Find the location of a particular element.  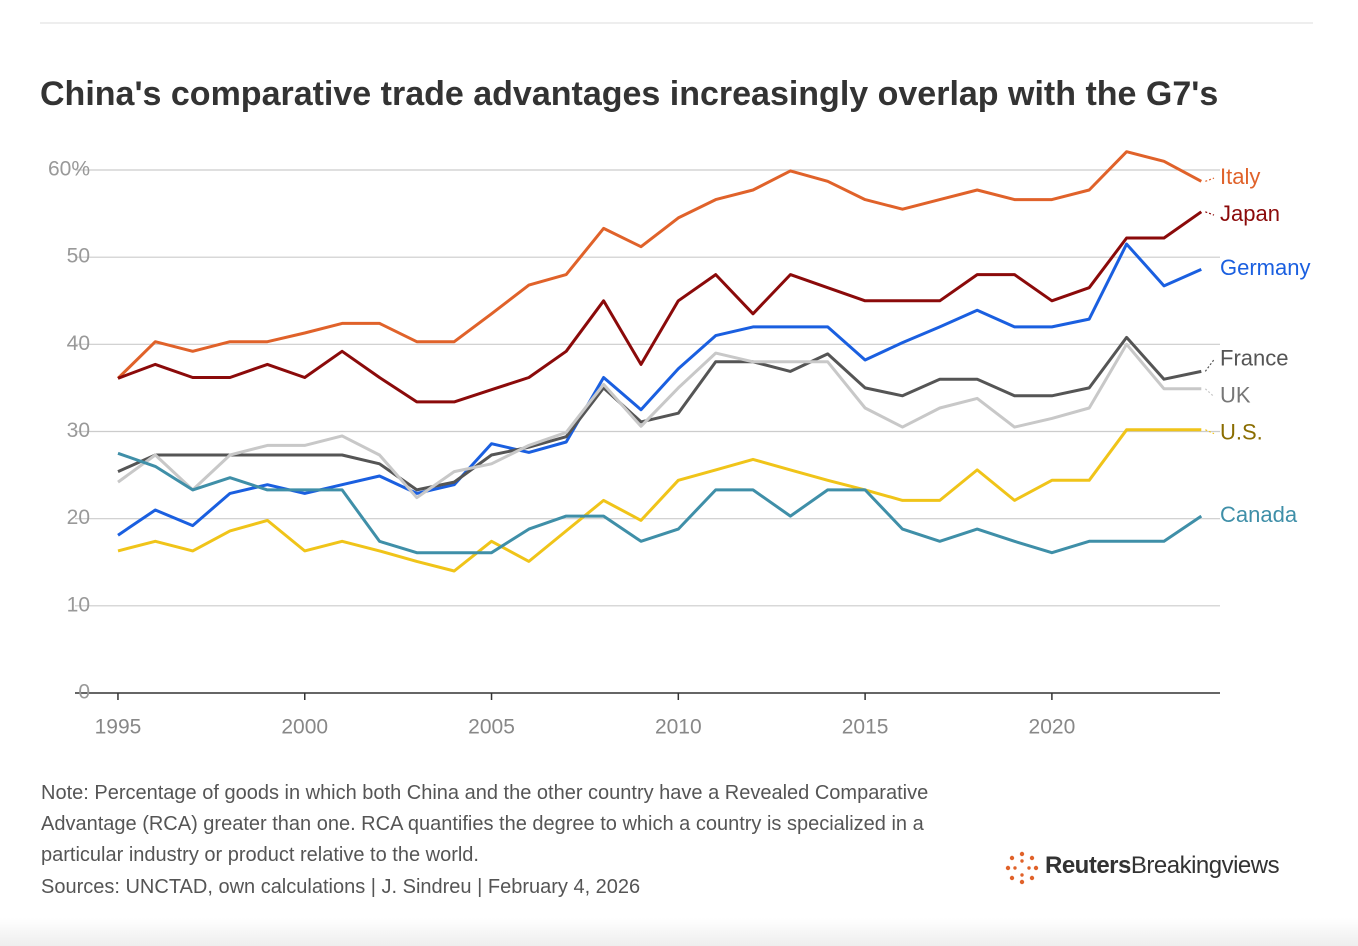

y-tick-label: 30 is located at coordinates (78, 430).